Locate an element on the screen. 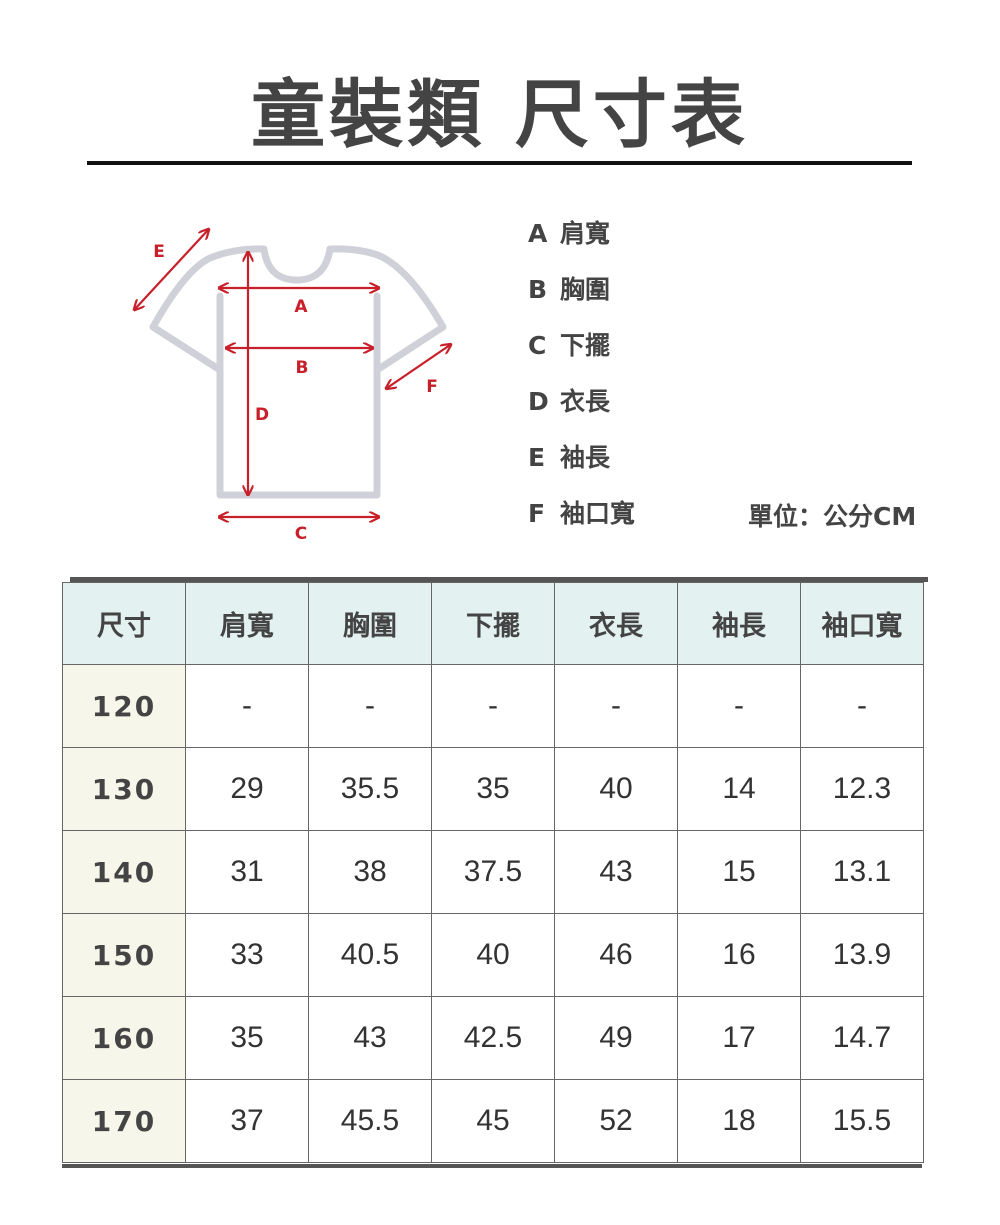 The height and width of the screenshot is (1225, 1000). title-divider is located at coordinates (499, 163).